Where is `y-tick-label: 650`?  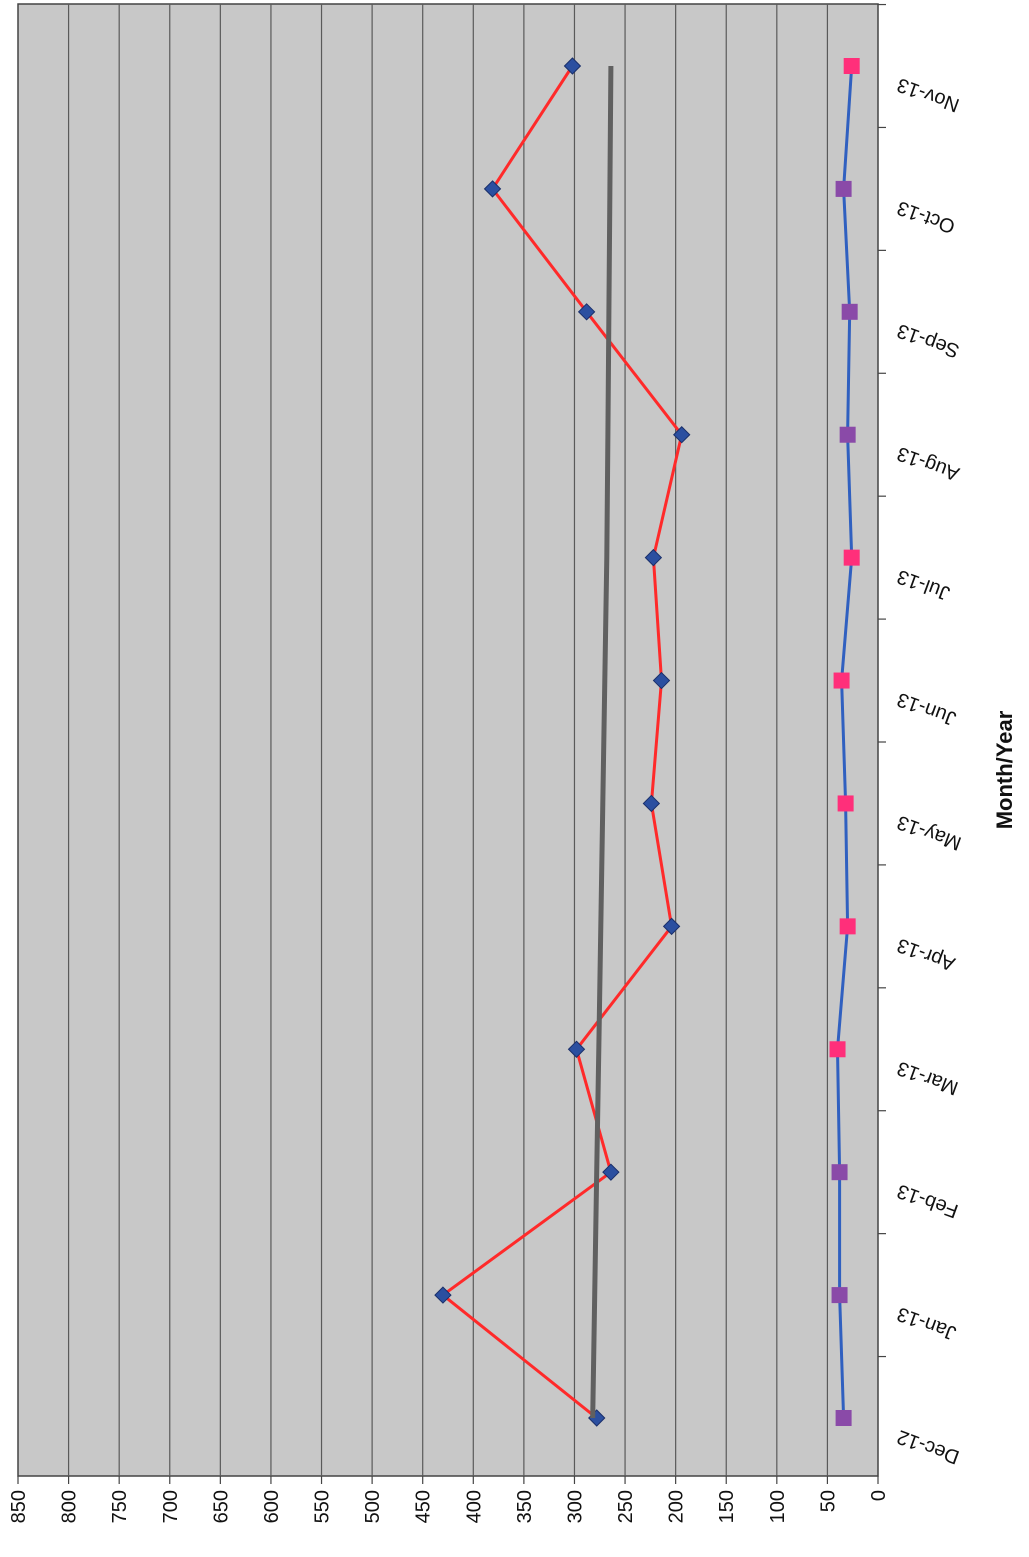
y-tick-label: 650 is located at coordinates (221, 1506).